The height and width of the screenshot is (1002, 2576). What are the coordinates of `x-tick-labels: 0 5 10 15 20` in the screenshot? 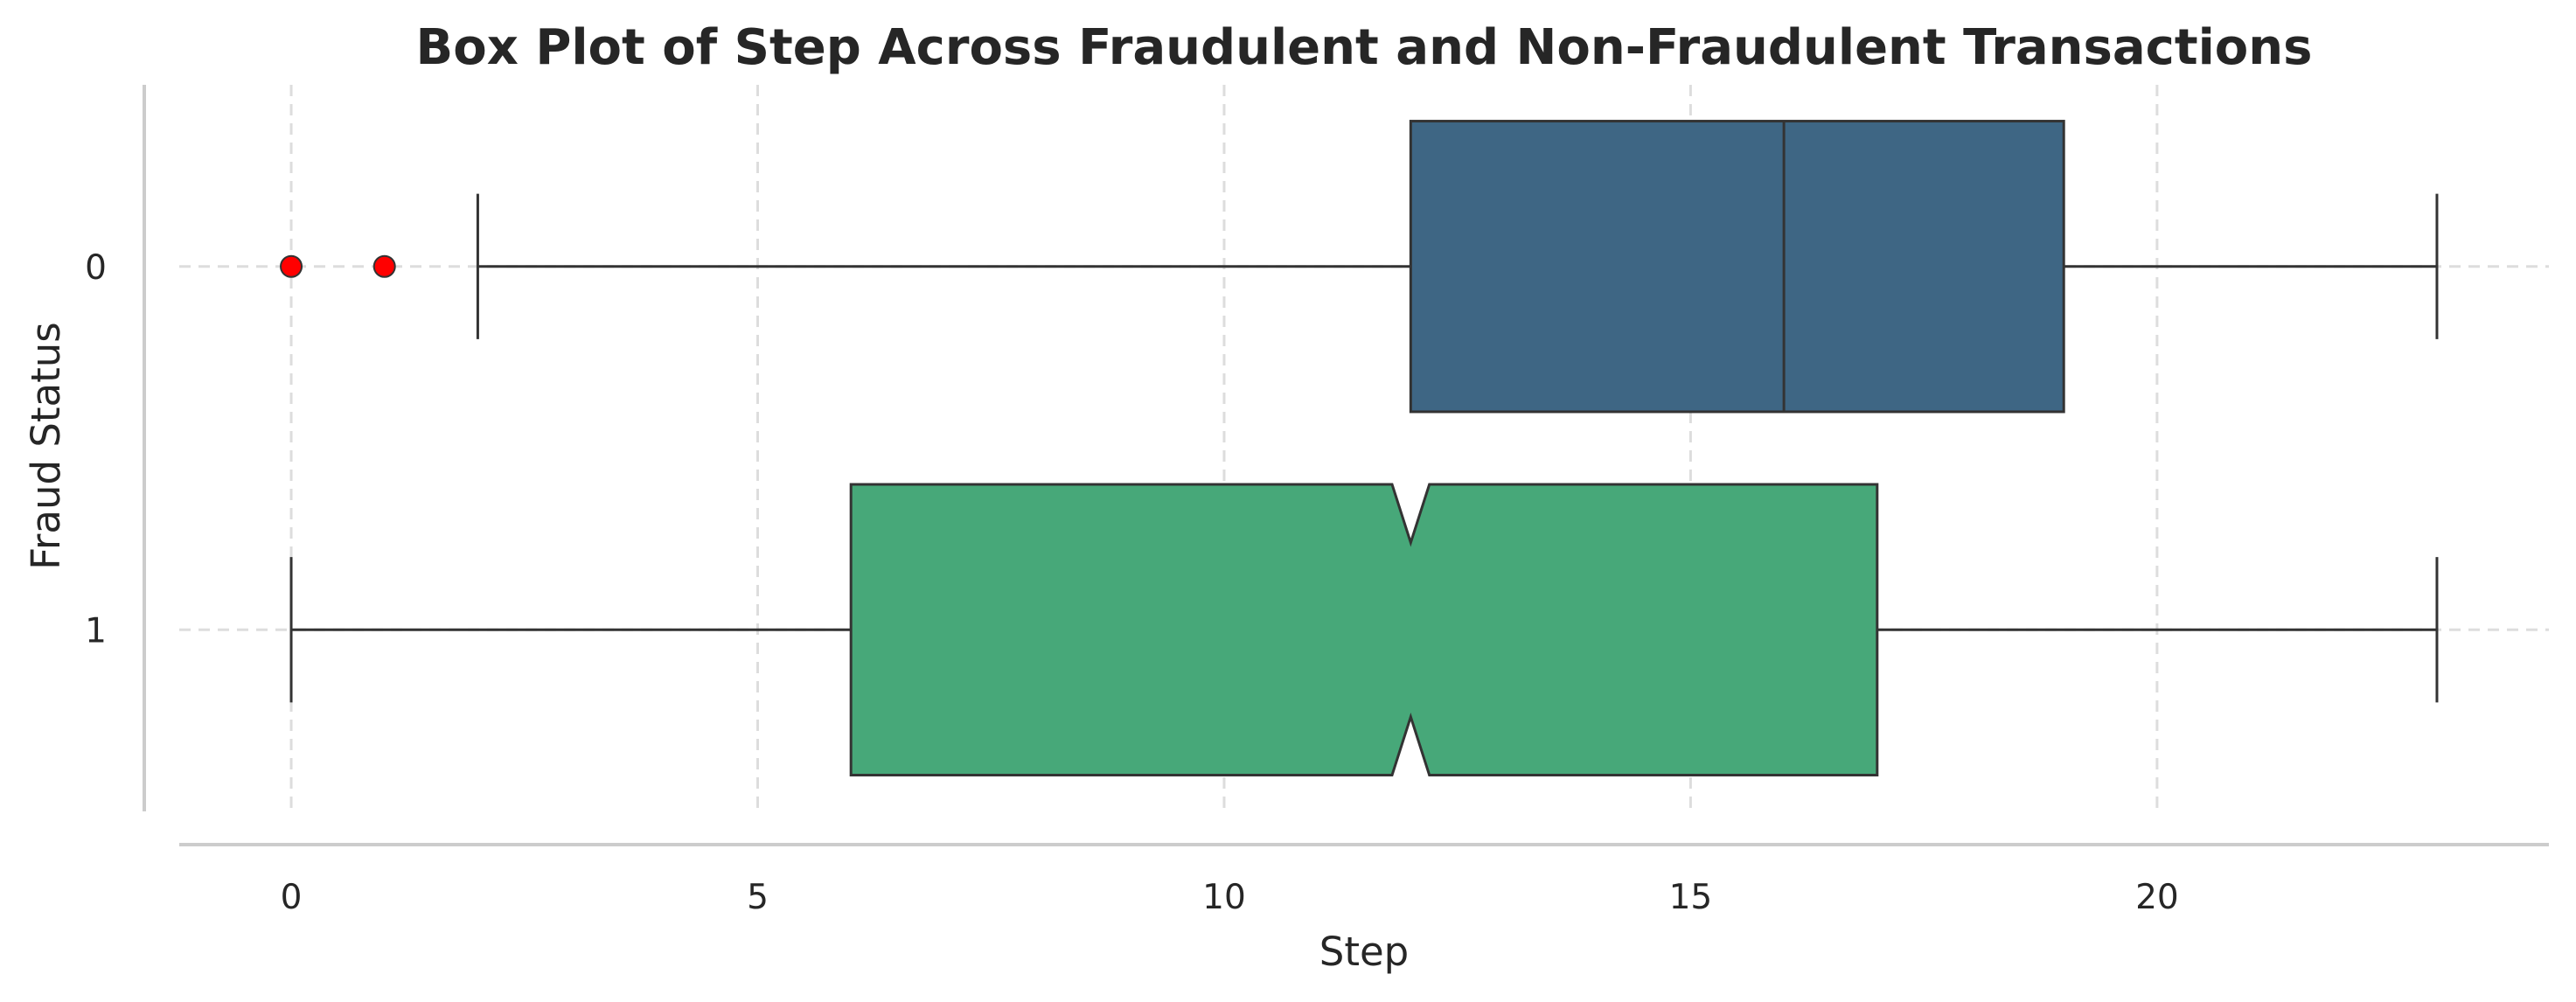 It's located at (1230, 897).